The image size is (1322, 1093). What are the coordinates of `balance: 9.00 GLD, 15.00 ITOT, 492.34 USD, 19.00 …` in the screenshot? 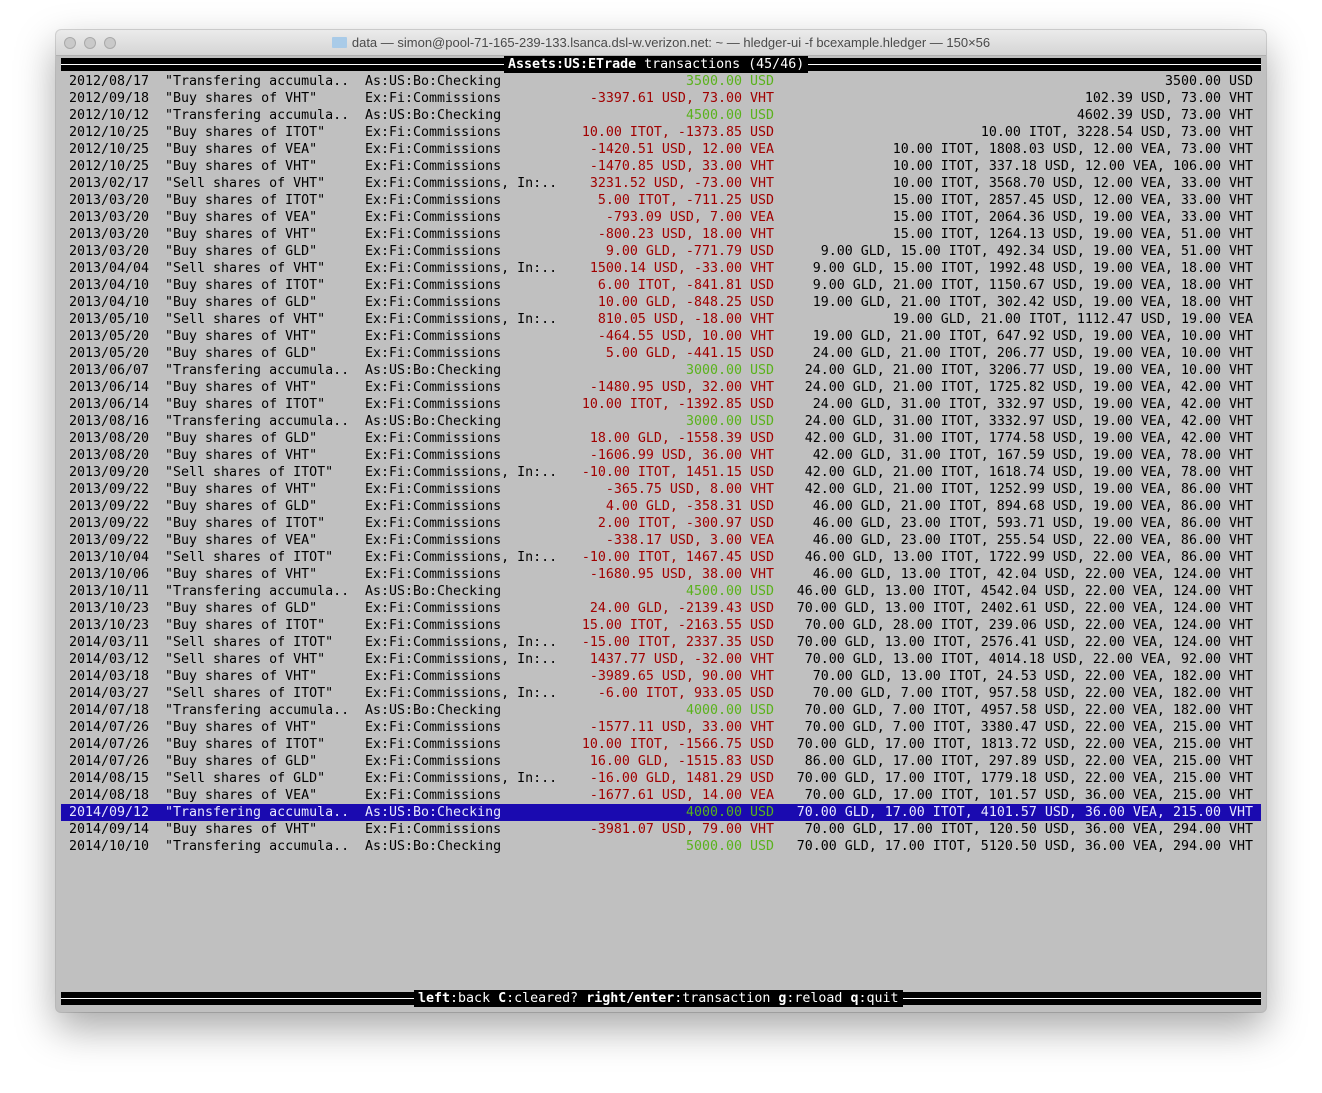 It's located at (1036, 251).